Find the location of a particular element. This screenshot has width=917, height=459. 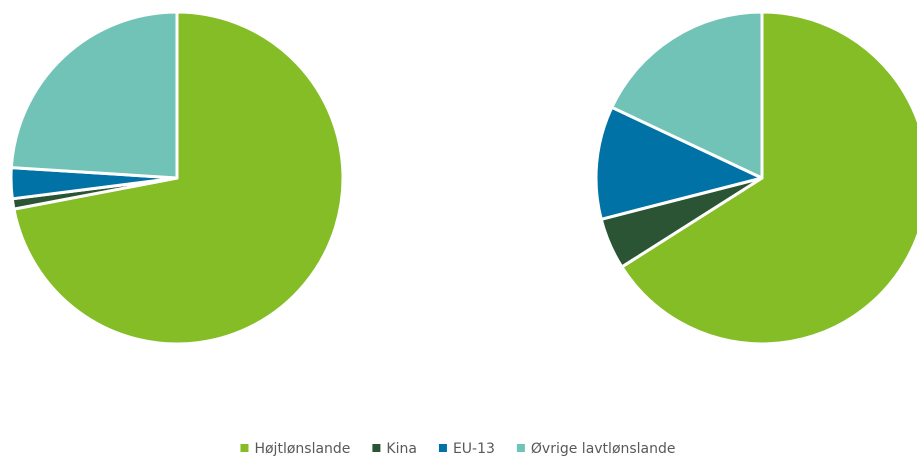

legend-label: EU-13 is located at coordinates (474, 449).